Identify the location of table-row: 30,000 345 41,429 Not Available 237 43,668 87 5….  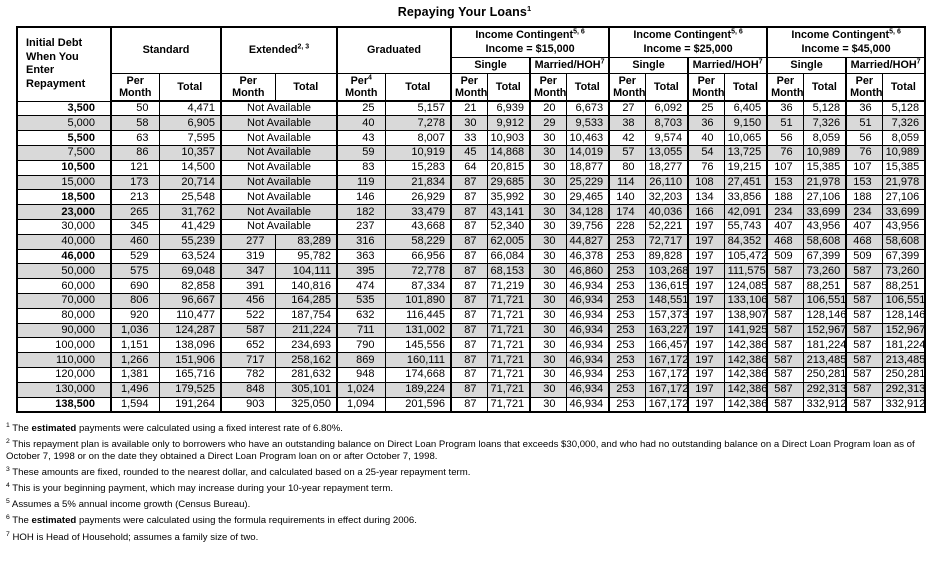
(471, 227).